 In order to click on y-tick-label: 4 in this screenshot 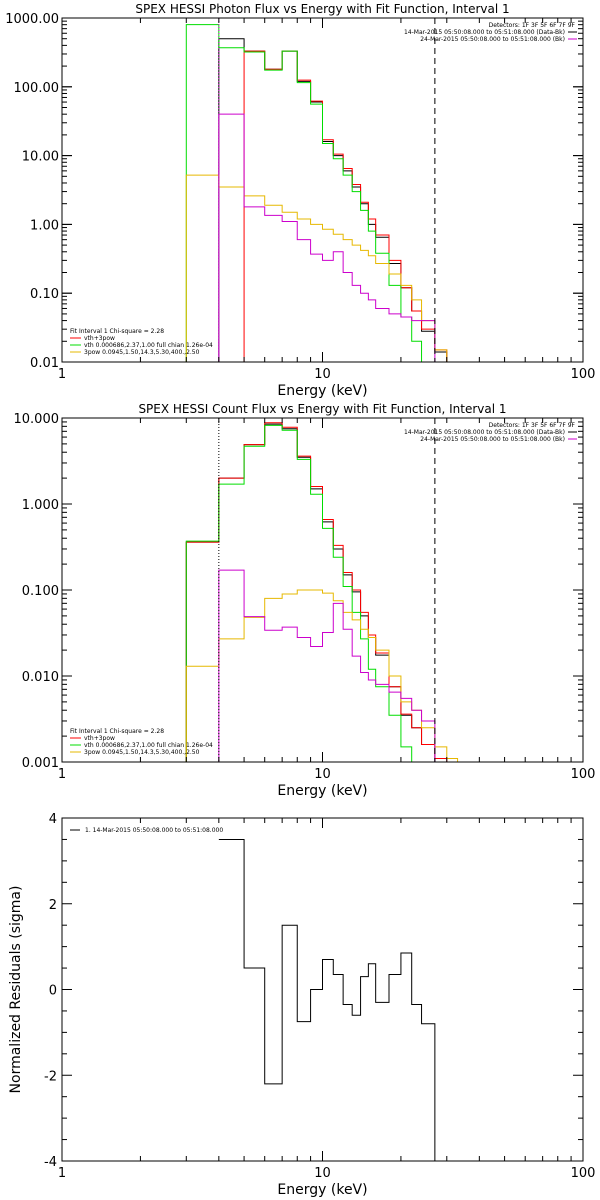, I will do `click(53, 819)`.